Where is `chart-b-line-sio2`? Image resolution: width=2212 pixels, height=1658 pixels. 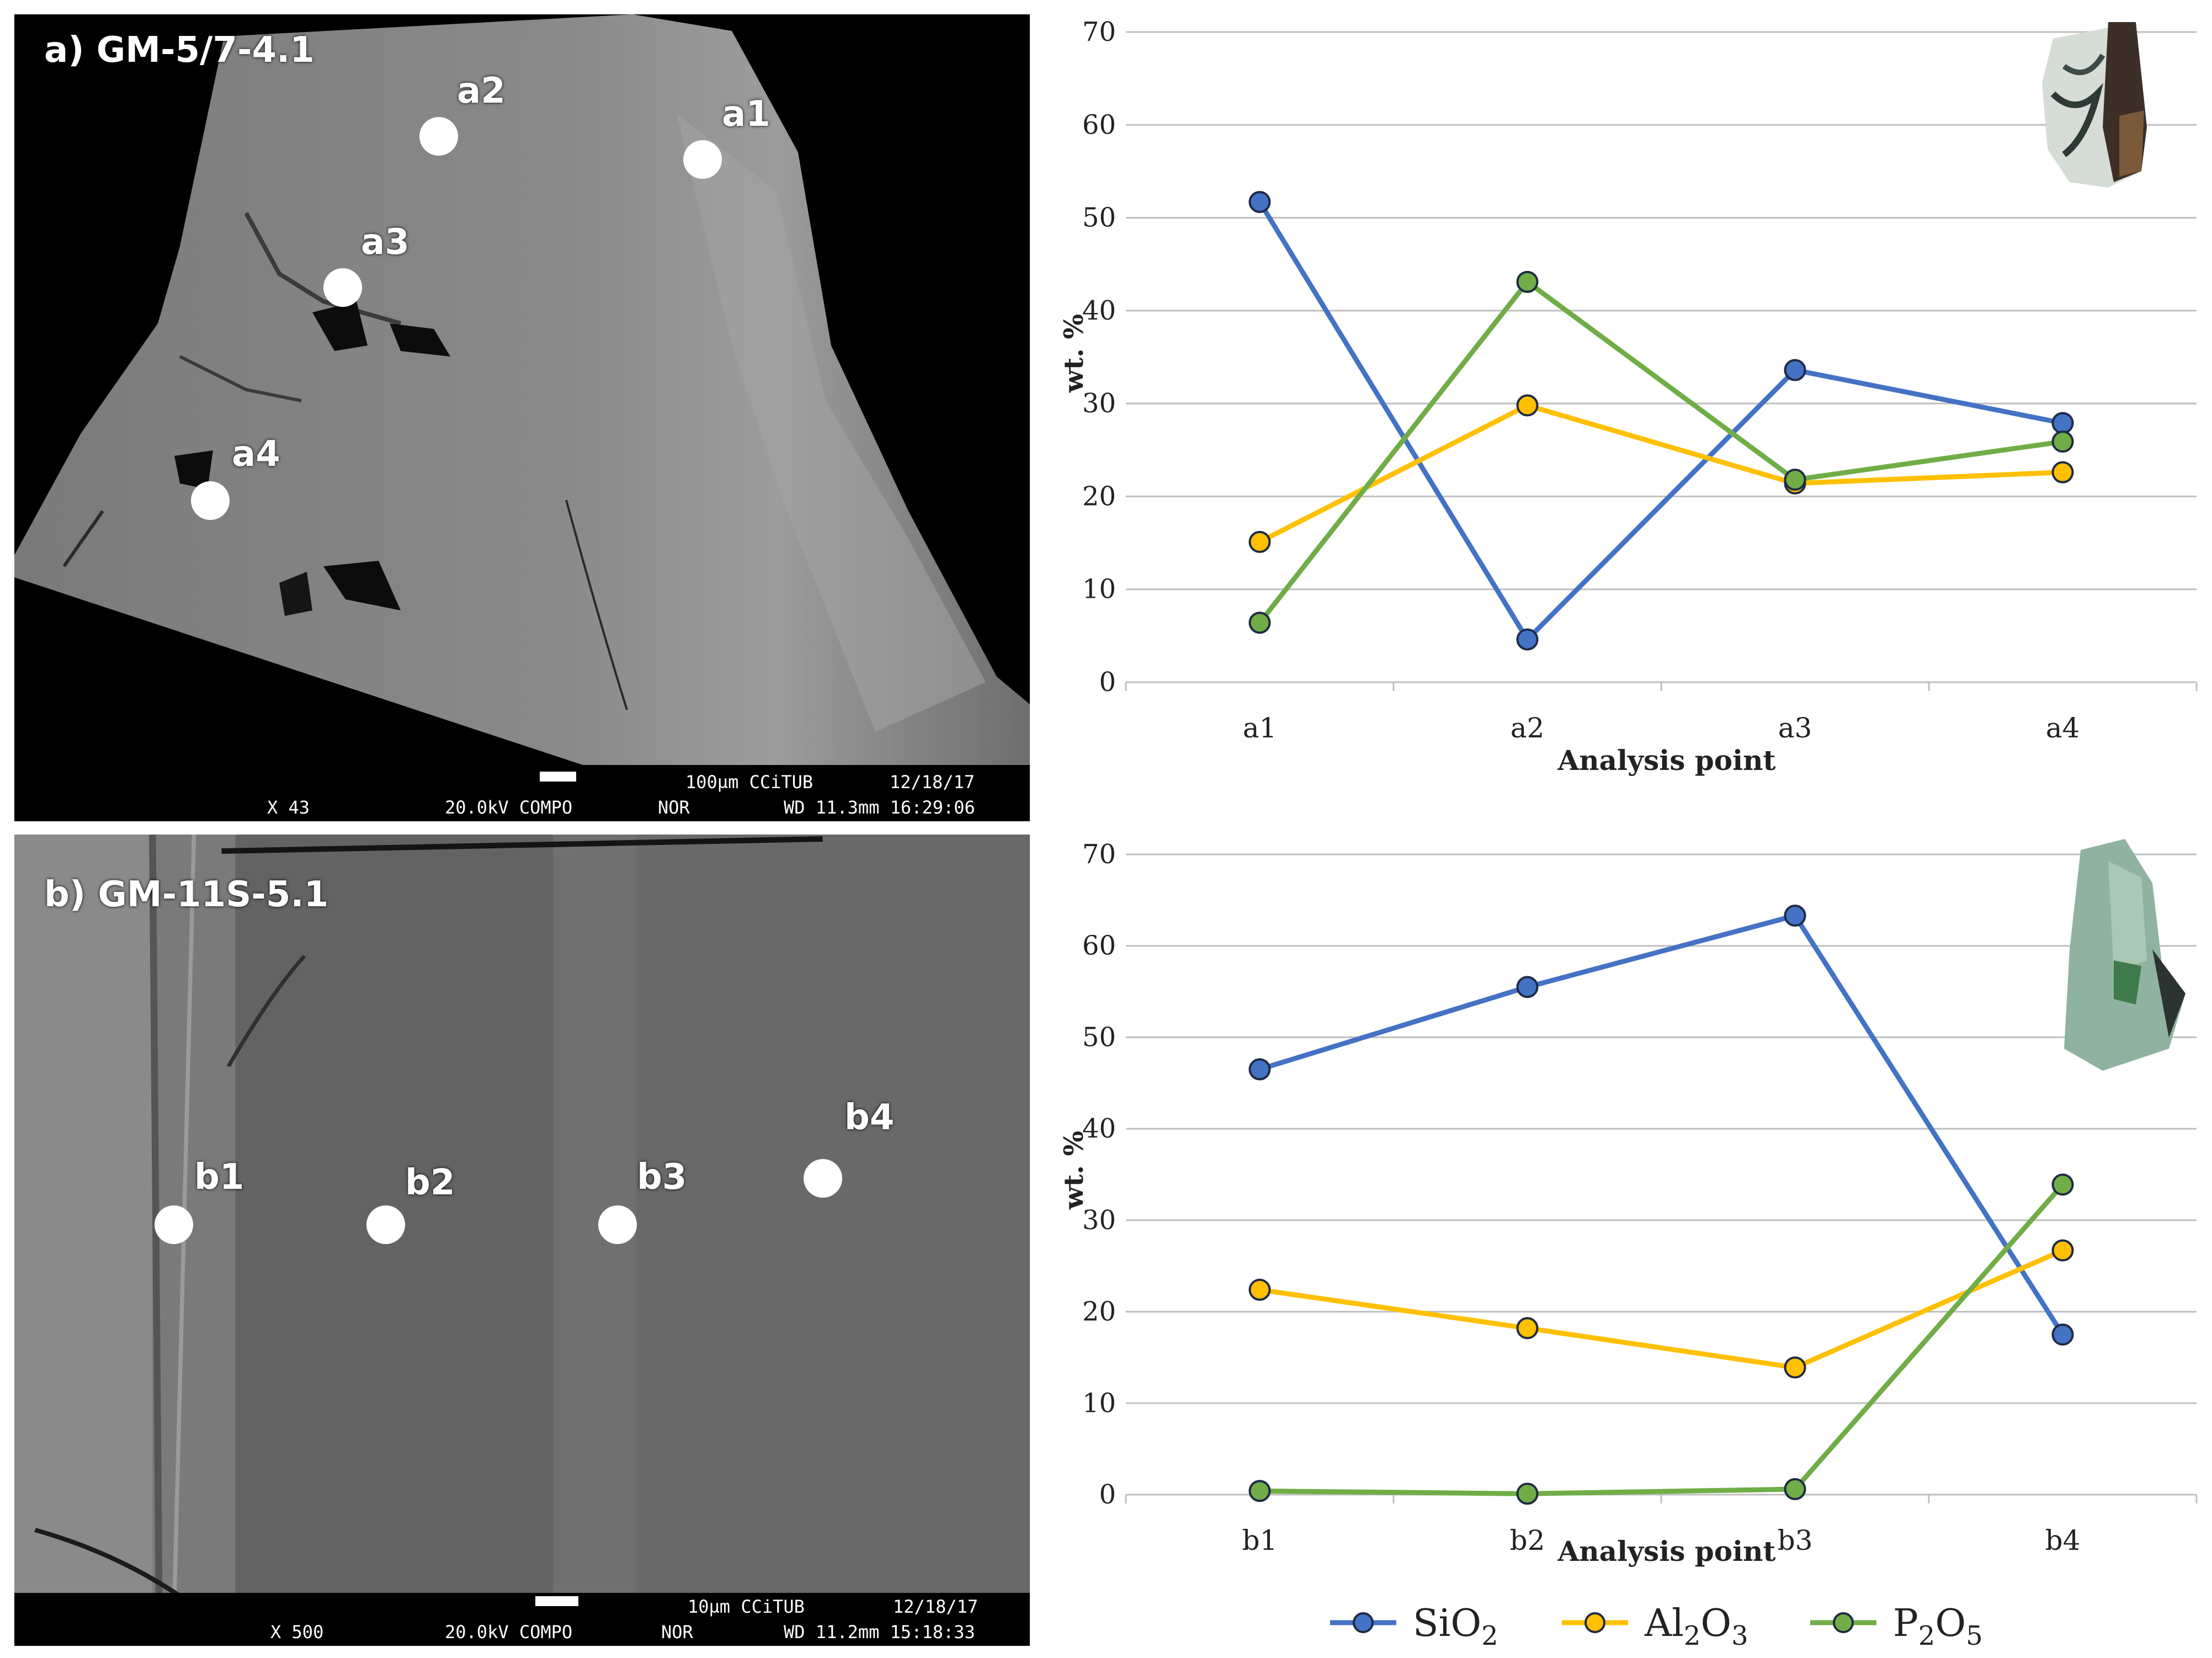 chart-b-line-sio2 is located at coordinates (1662, 1125).